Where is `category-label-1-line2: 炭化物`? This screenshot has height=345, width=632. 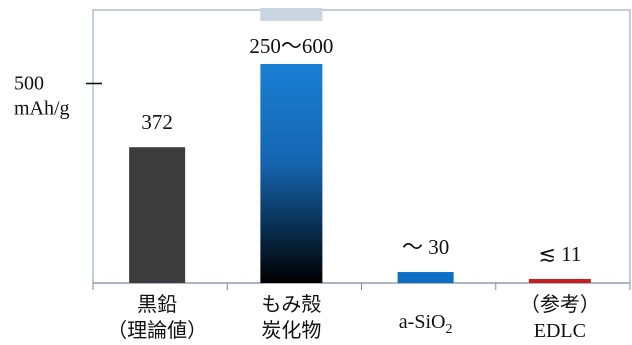
category-label-1-line2: 炭化物 is located at coordinates (291, 330).